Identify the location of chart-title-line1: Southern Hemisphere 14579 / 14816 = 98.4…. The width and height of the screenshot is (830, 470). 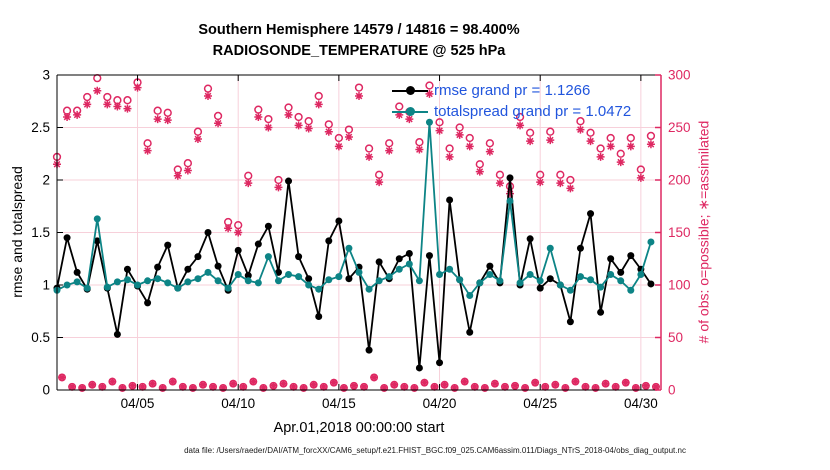
(359, 30).